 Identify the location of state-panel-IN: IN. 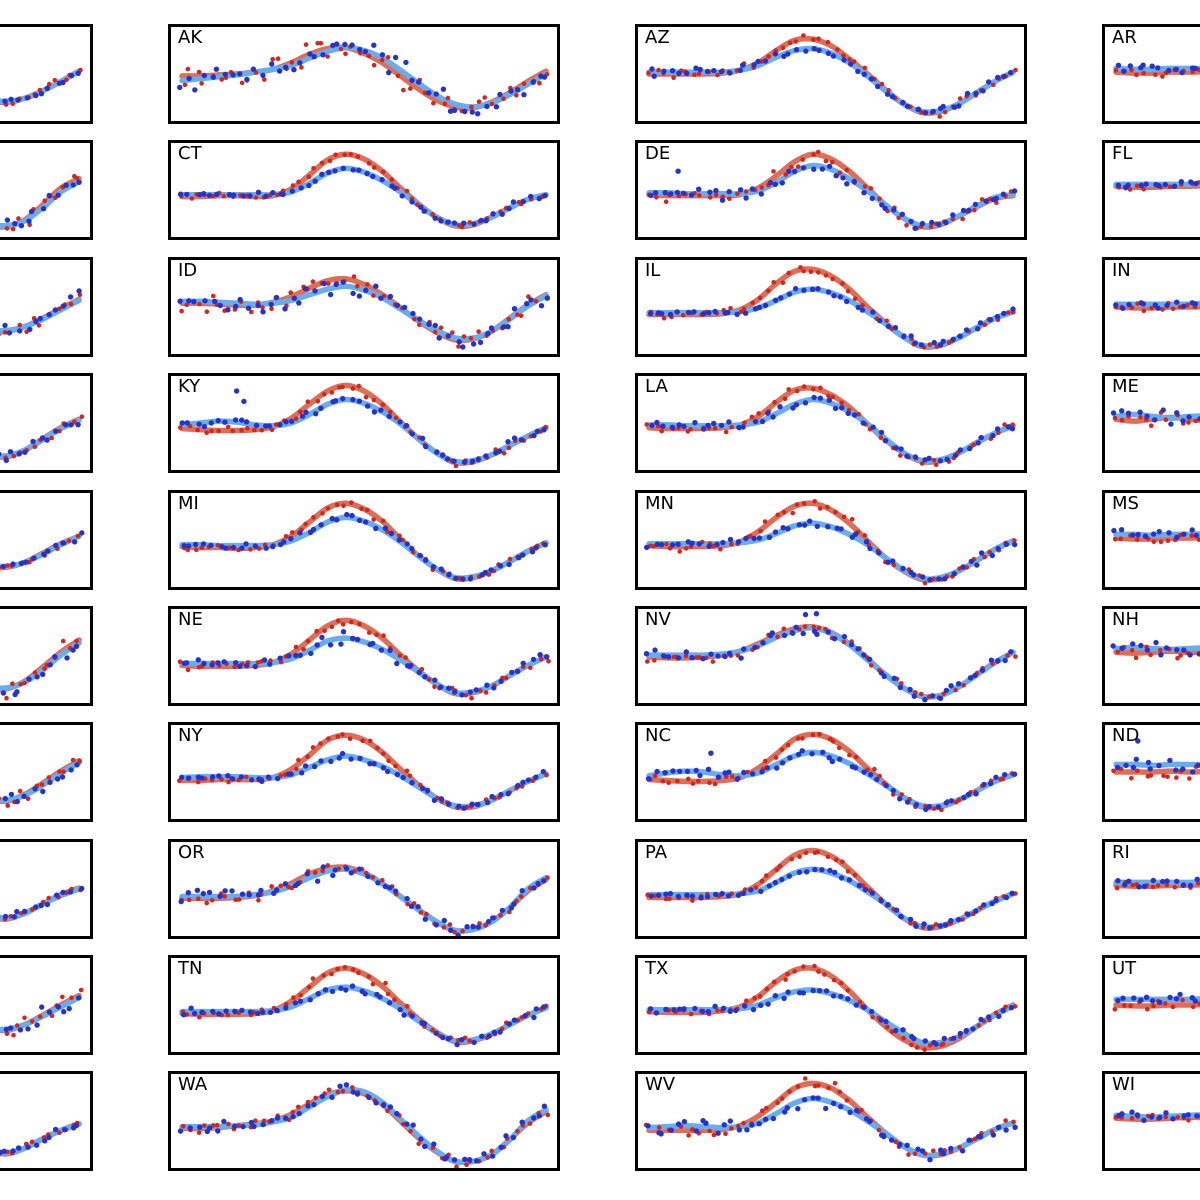
(1151, 307).